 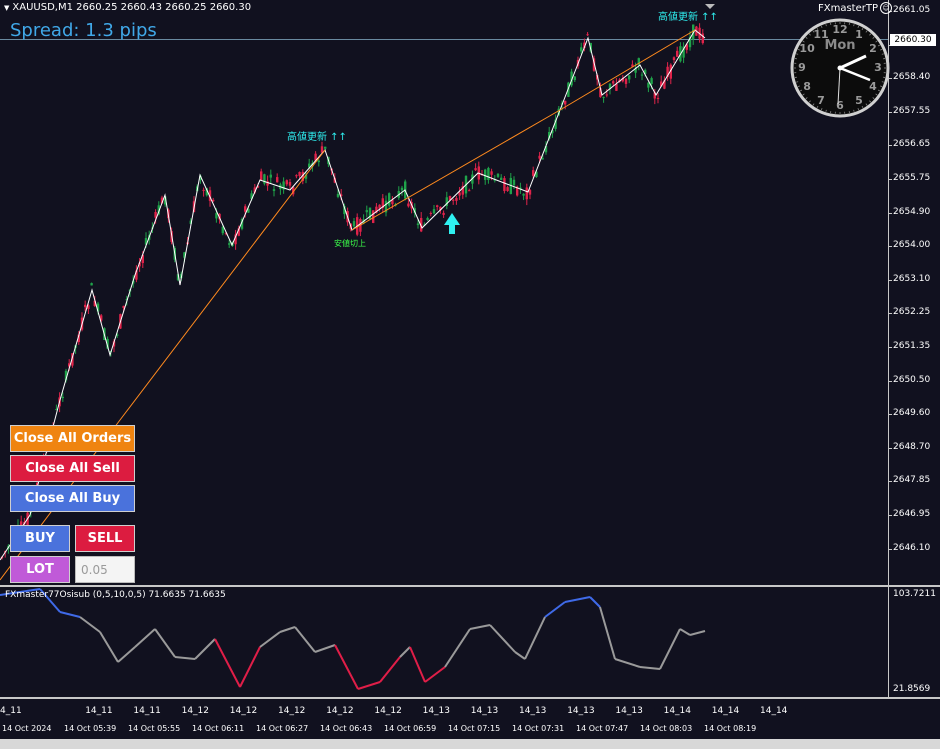 What do you see at coordinates (602, 728) in the screenshot?
I see `time-date-label: 14 Oct 07:47` at bounding box center [602, 728].